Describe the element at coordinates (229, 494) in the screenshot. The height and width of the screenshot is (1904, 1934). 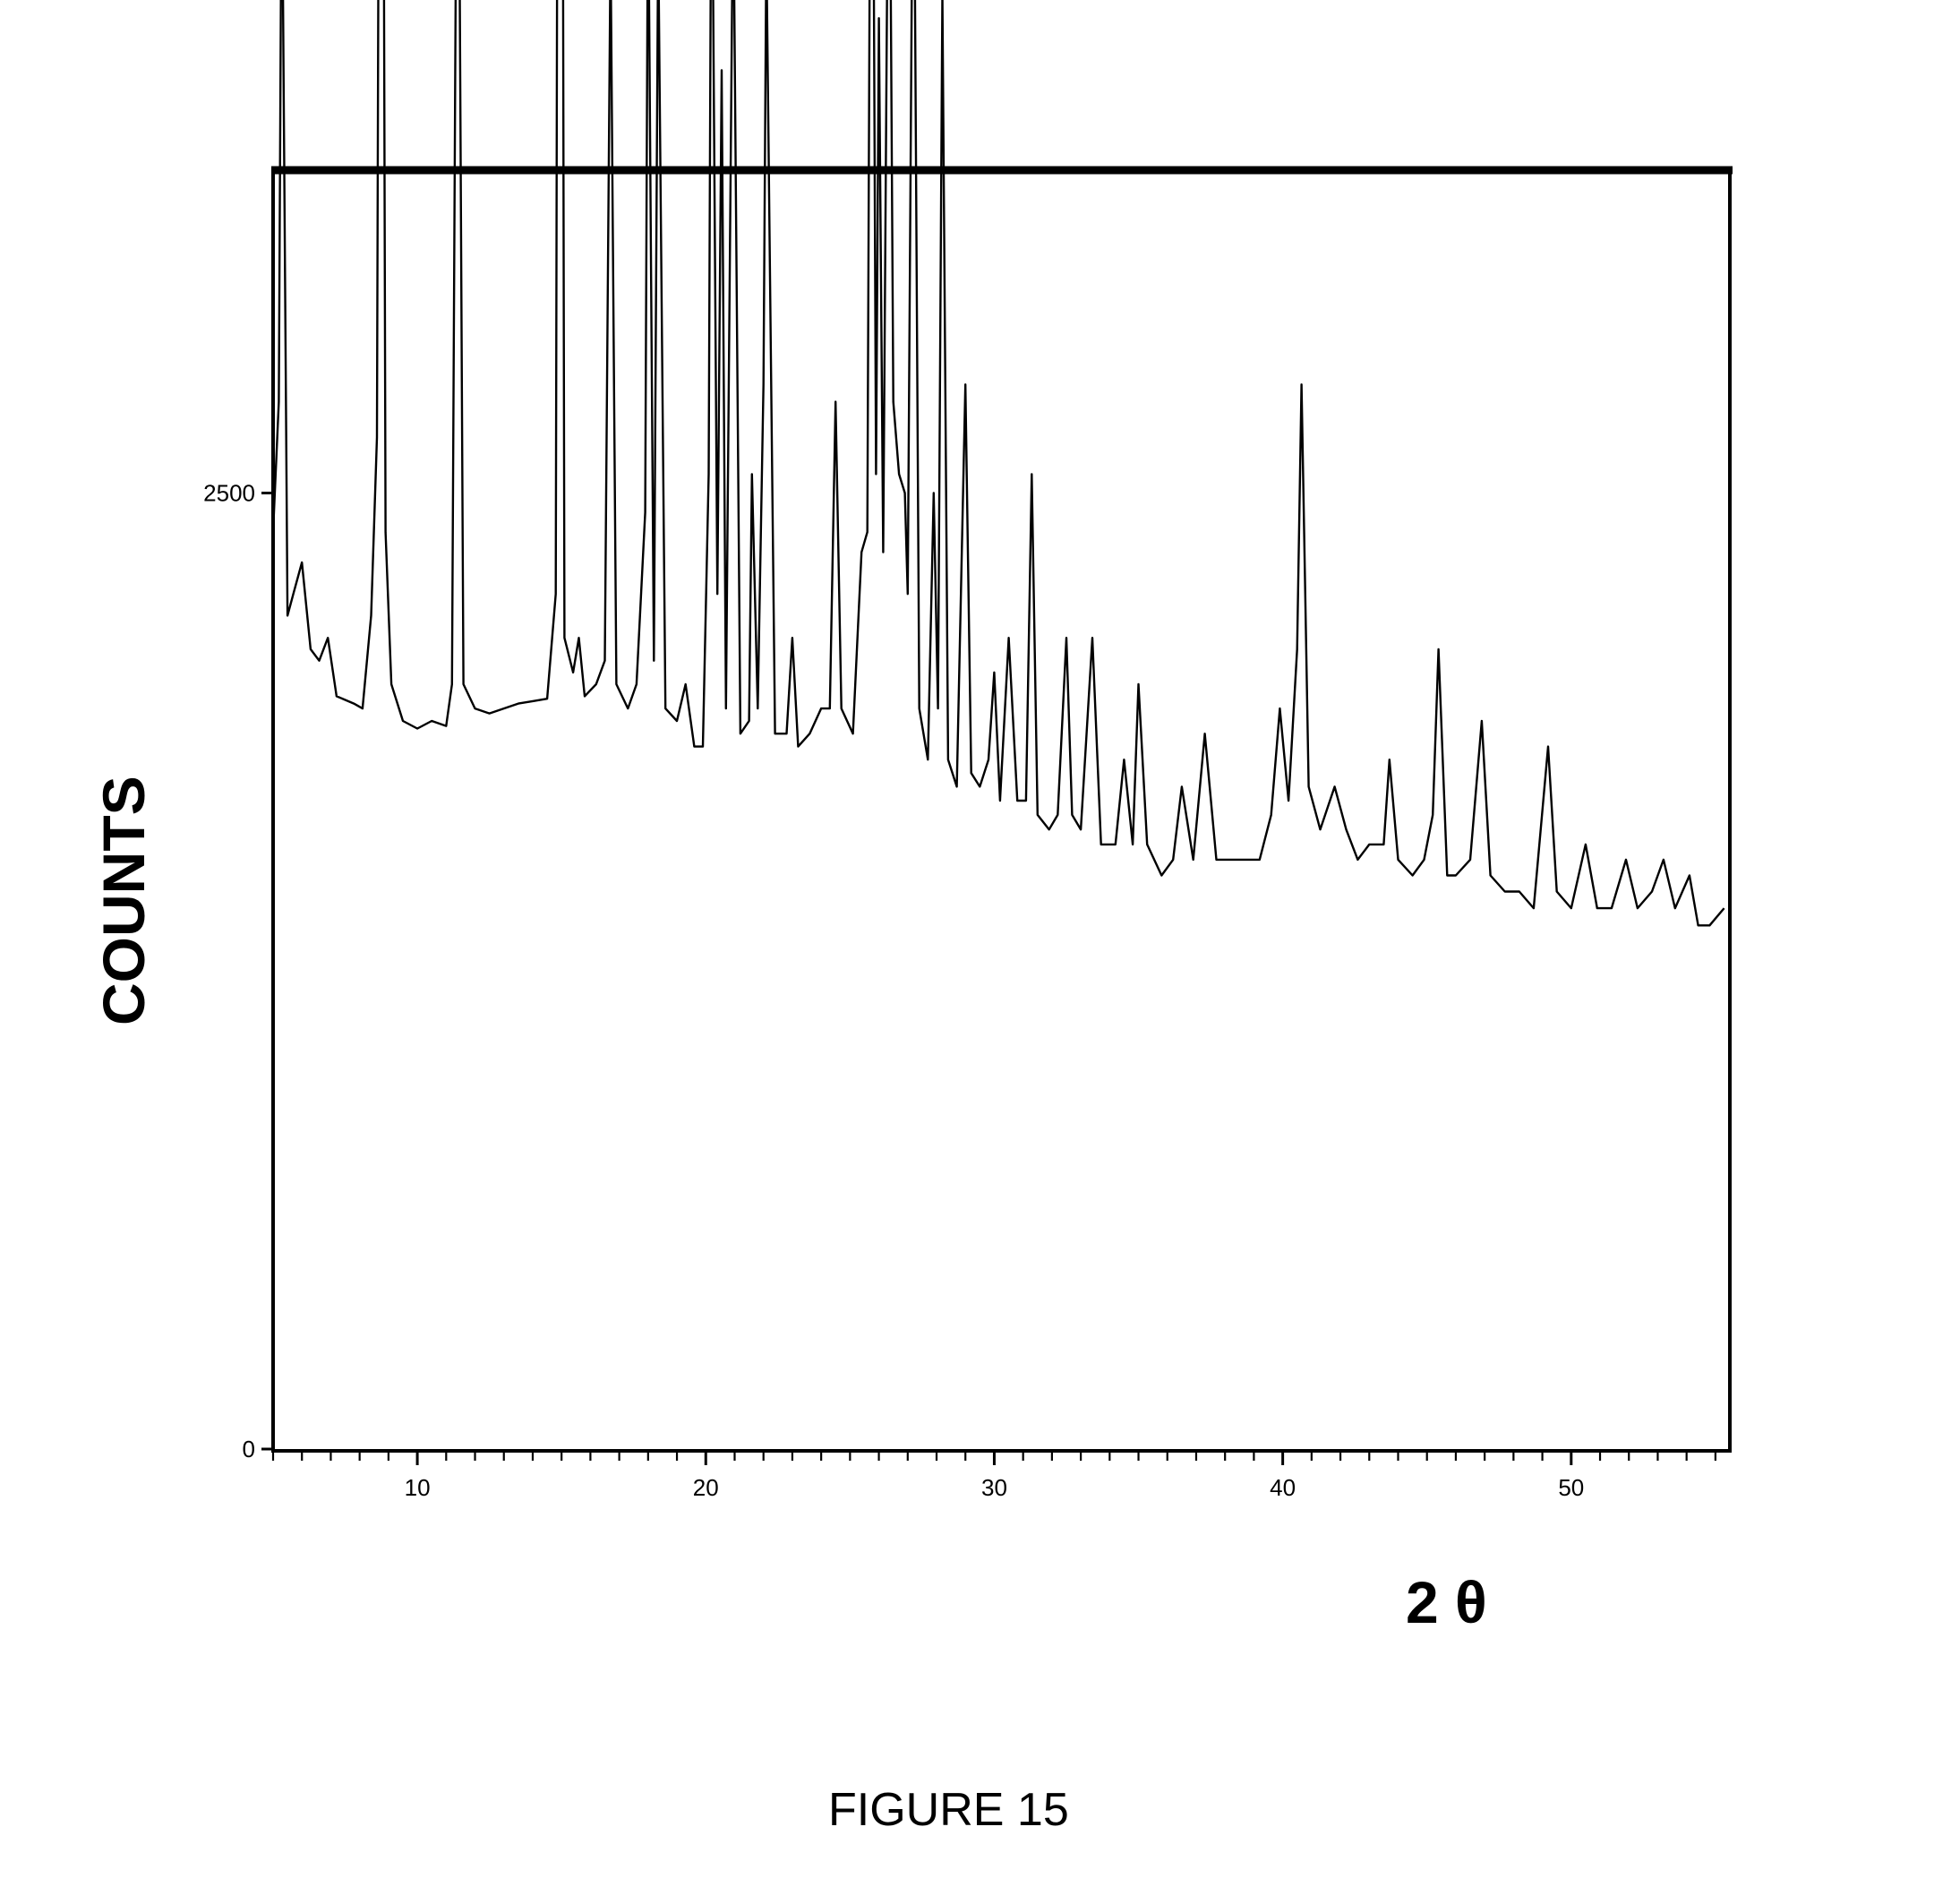
I see `y-tick-label: 2500` at that location.